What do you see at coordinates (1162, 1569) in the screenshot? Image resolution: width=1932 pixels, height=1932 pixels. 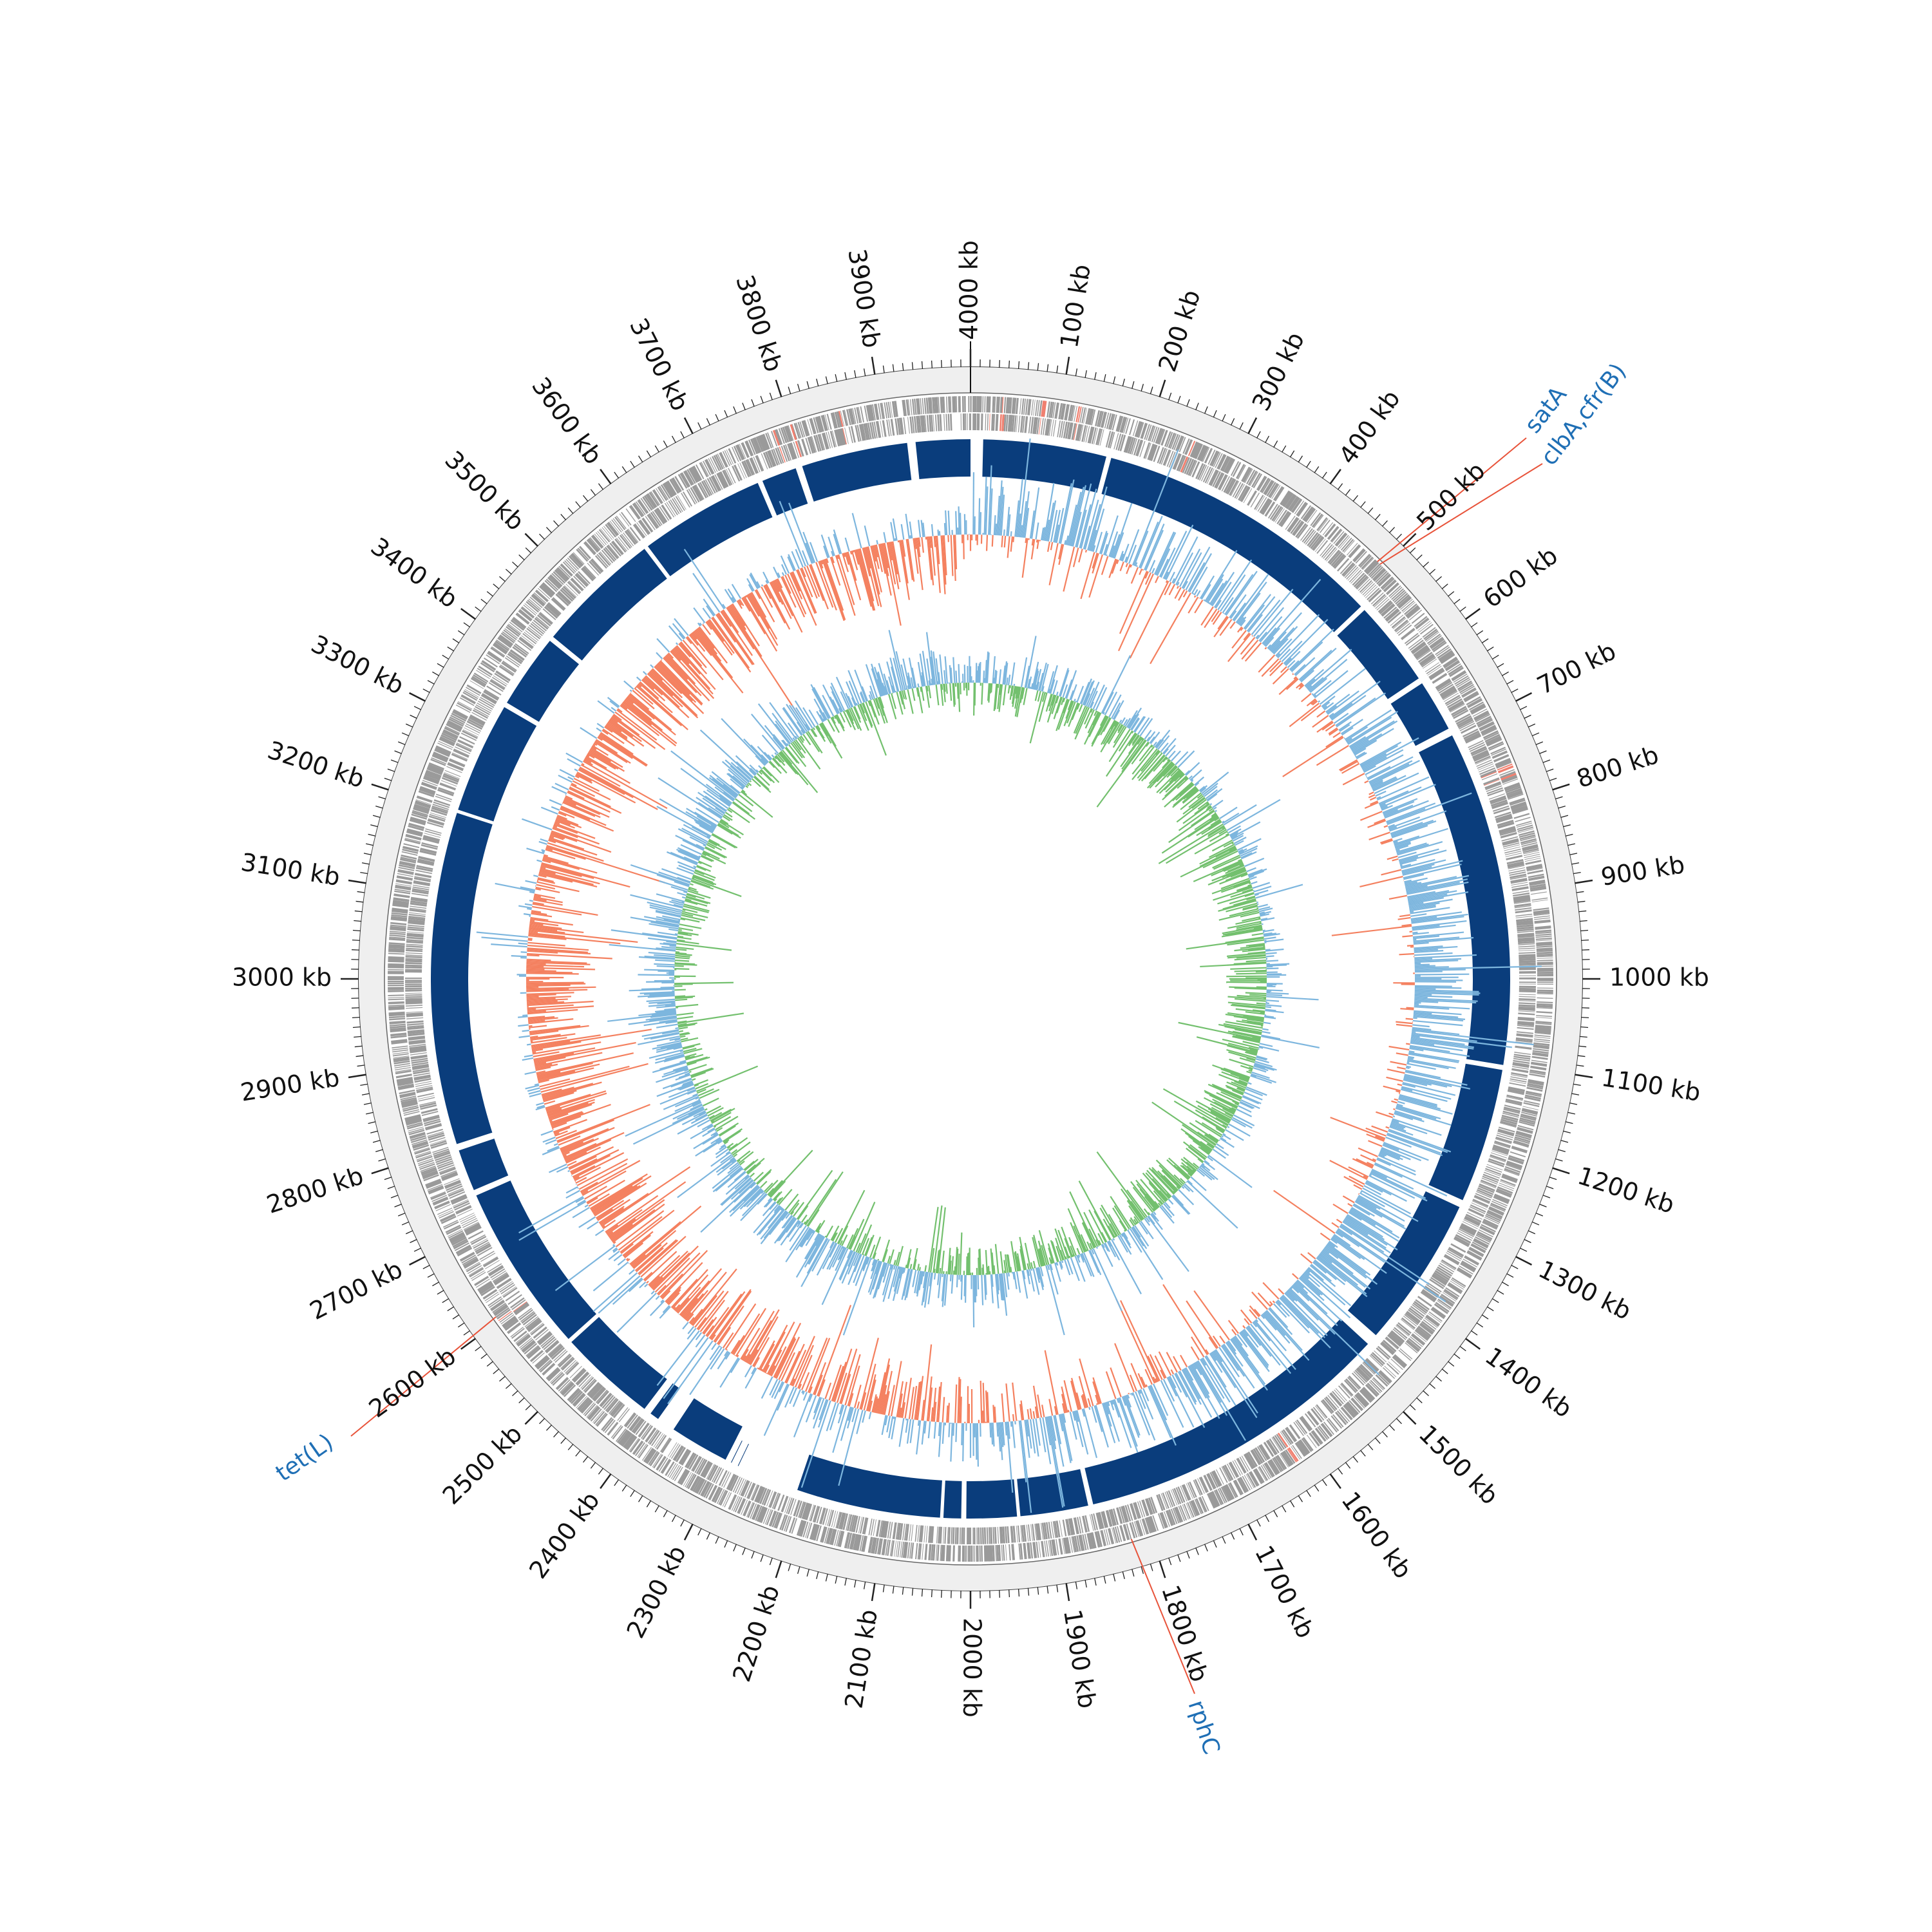 I see `major-tick` at bounding box center [1162, 1569].